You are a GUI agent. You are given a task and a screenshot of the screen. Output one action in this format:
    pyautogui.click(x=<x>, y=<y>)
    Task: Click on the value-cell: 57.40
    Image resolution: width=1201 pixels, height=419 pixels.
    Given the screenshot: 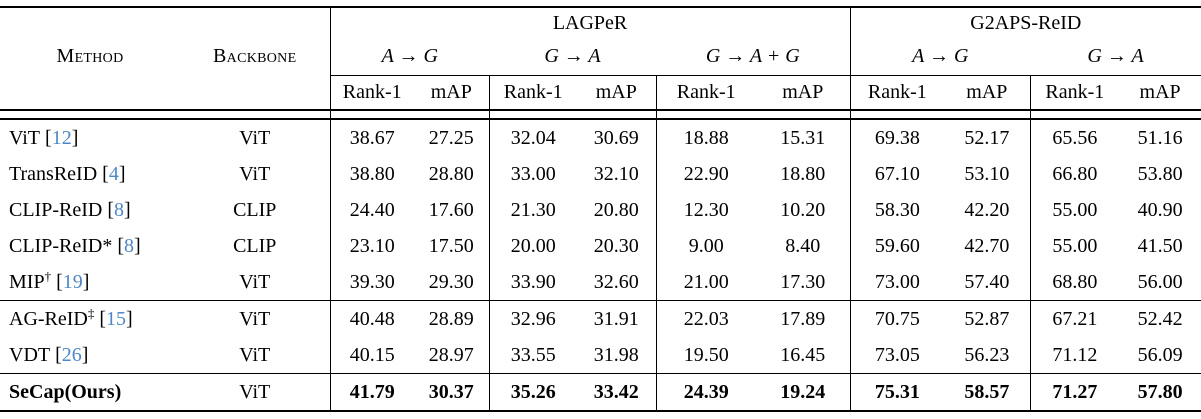 What is the action you would take?
    pyautogui.click(x=987, y=282)
    